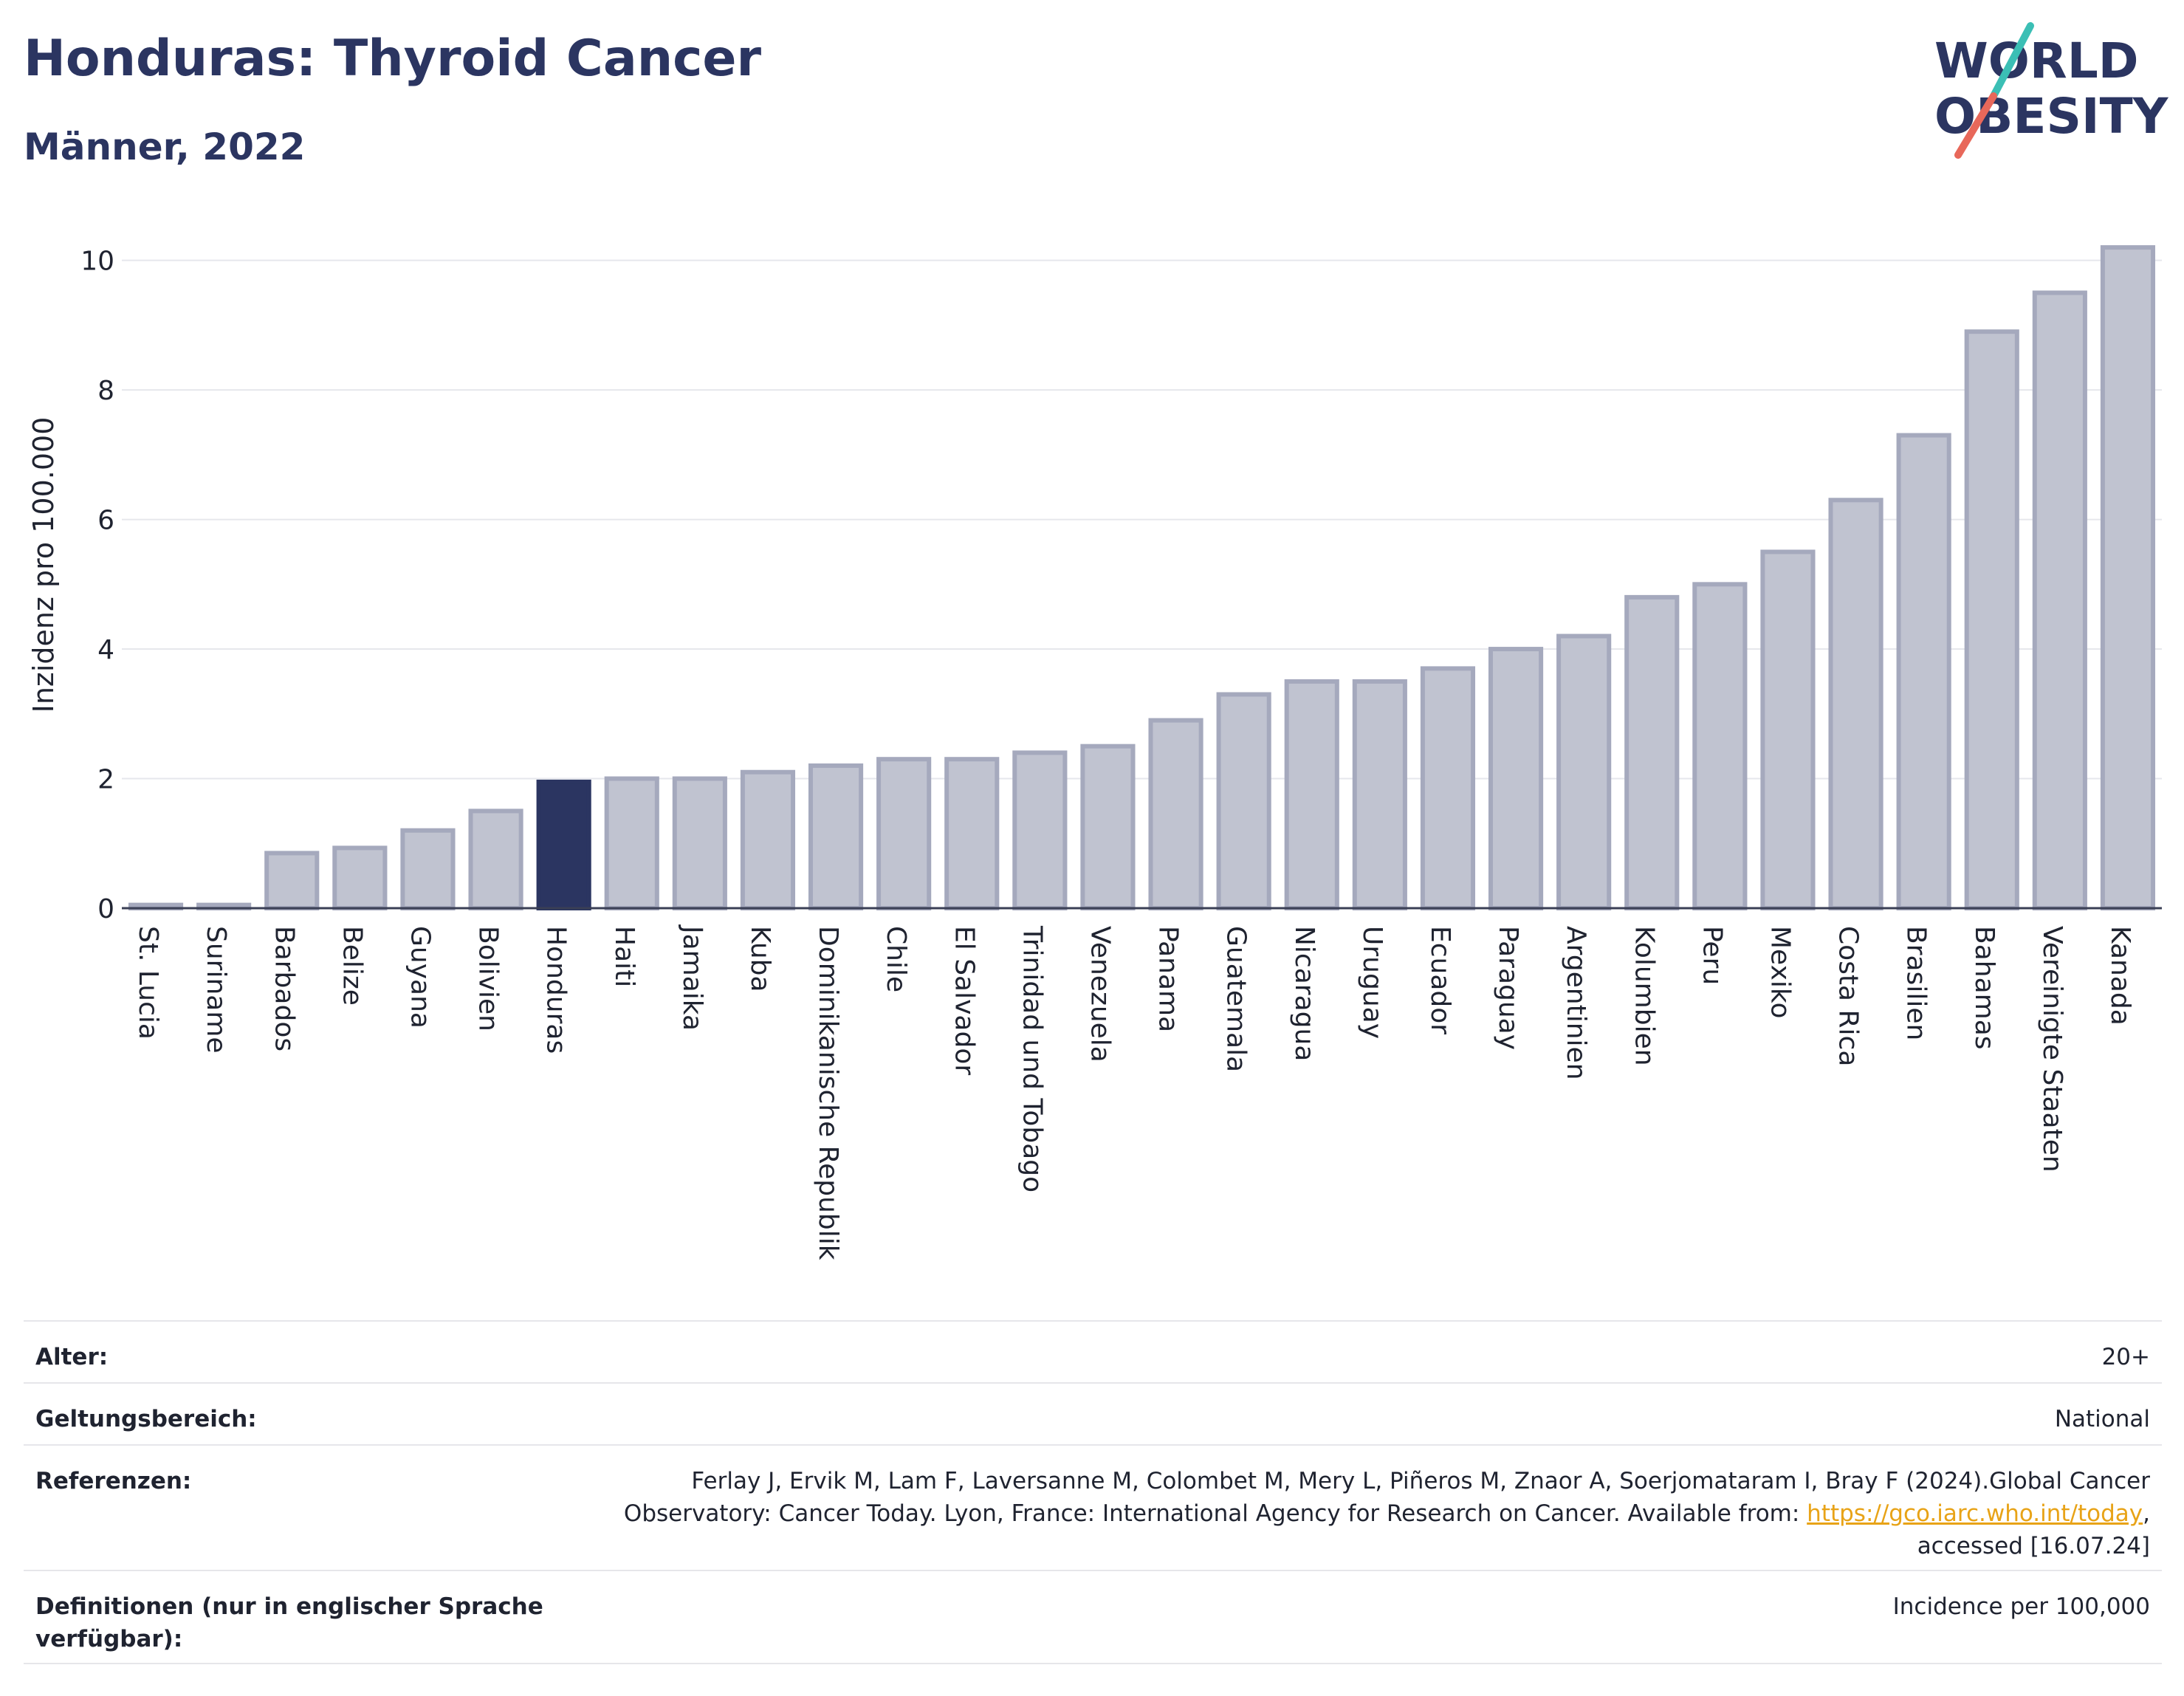 This screenshot has height=1696, width=2184. Describe the element at coordinates (1780, 972) in the screenshot. I see `x-tick-label-mexiko: Mexiko` at that location.